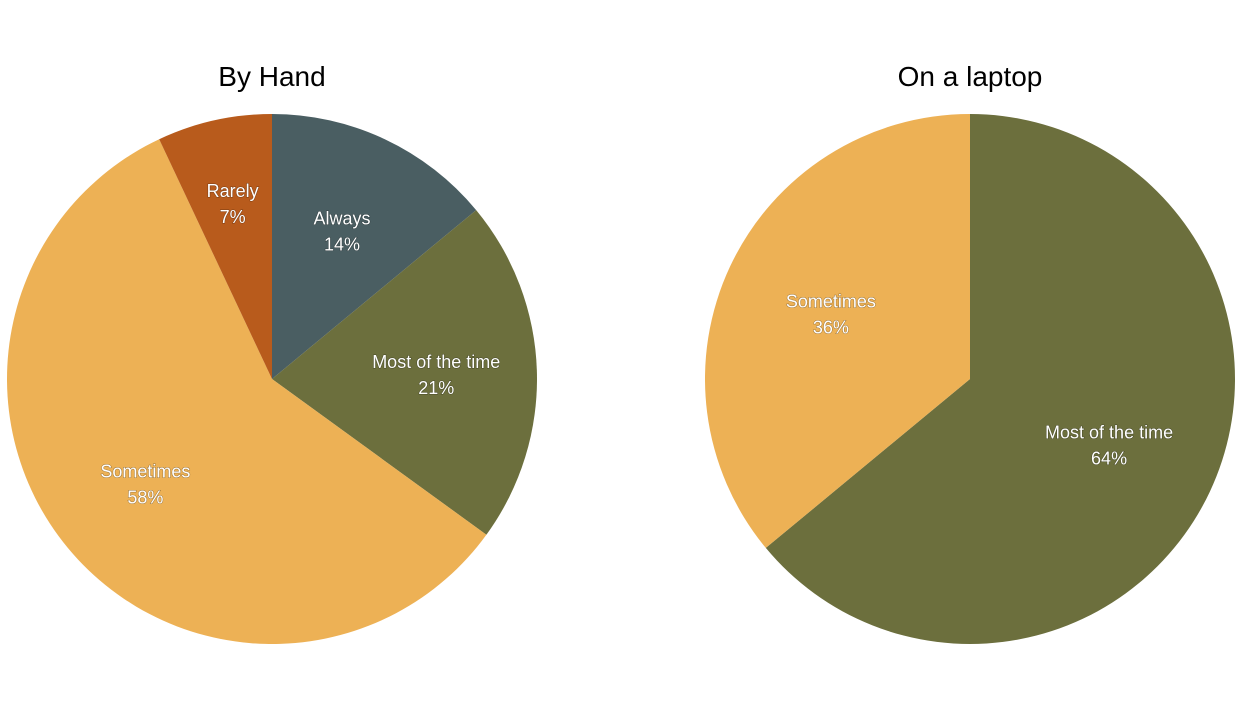  I want to click on pie-label-always: Always, so click(341, 218).